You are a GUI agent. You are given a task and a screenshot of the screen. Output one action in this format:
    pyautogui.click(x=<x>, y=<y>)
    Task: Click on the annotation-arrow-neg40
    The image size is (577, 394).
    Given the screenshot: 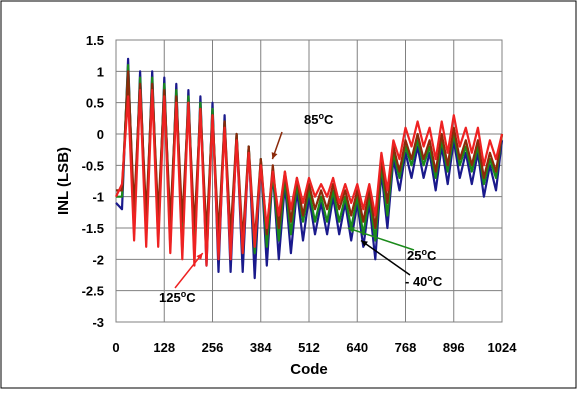 What is the action you would take?
    pyautogui.click(x=385, y=257)
    